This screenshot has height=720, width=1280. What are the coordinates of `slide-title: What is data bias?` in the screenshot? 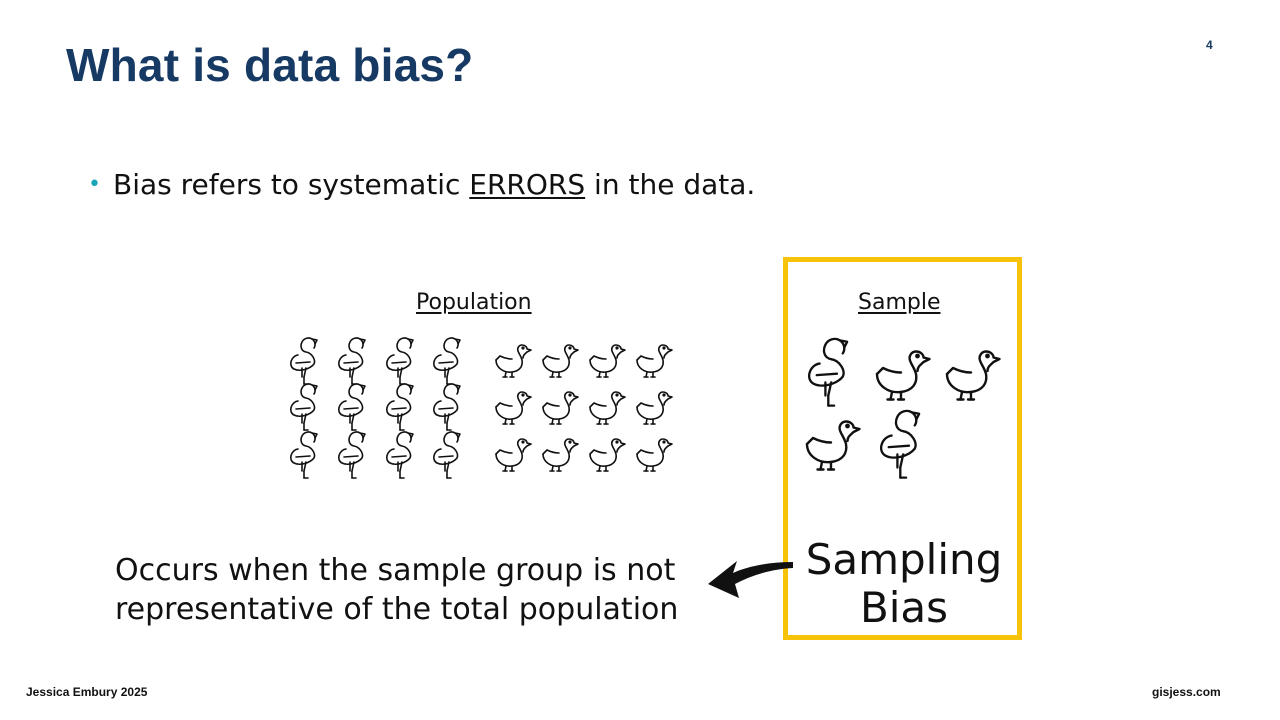 It's located at (270, 65).